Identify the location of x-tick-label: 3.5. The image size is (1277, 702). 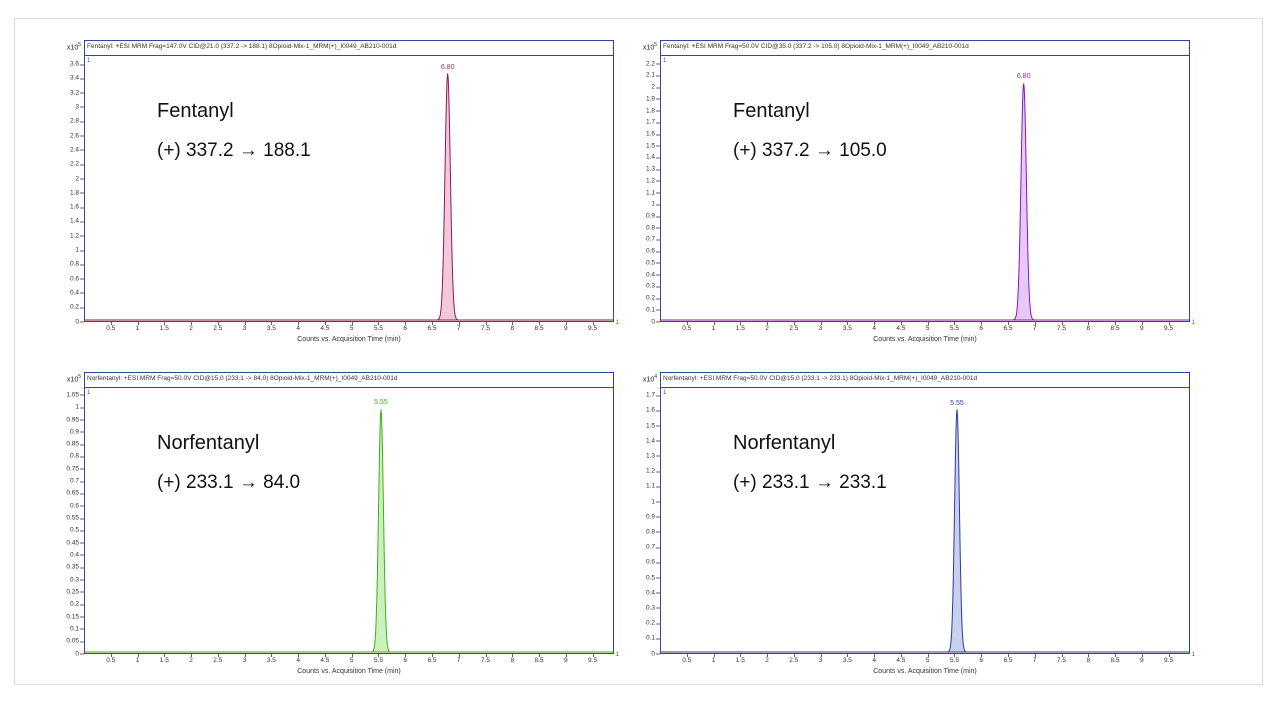
(271, 660).